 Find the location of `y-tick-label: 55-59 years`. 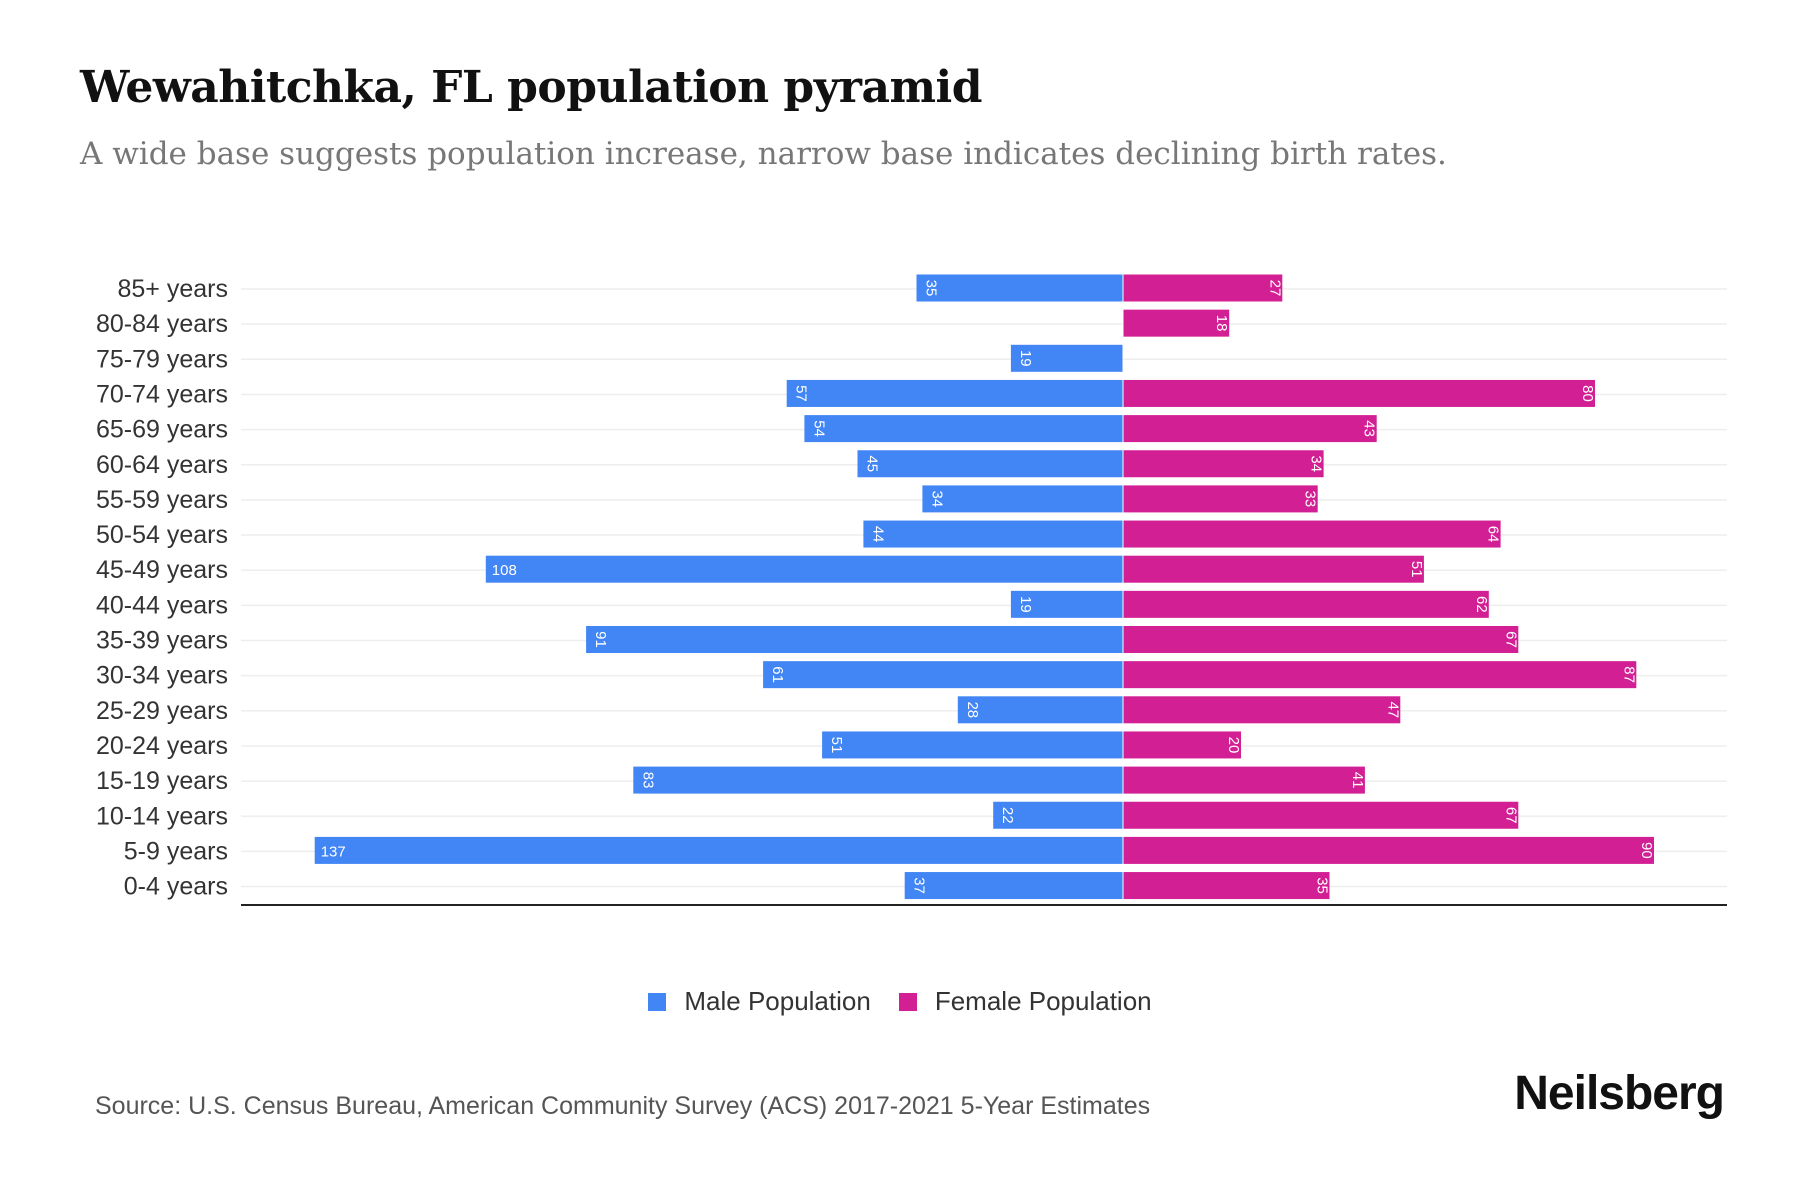

y-tick-label: 55-59 years is located at coordinates (162, 500).